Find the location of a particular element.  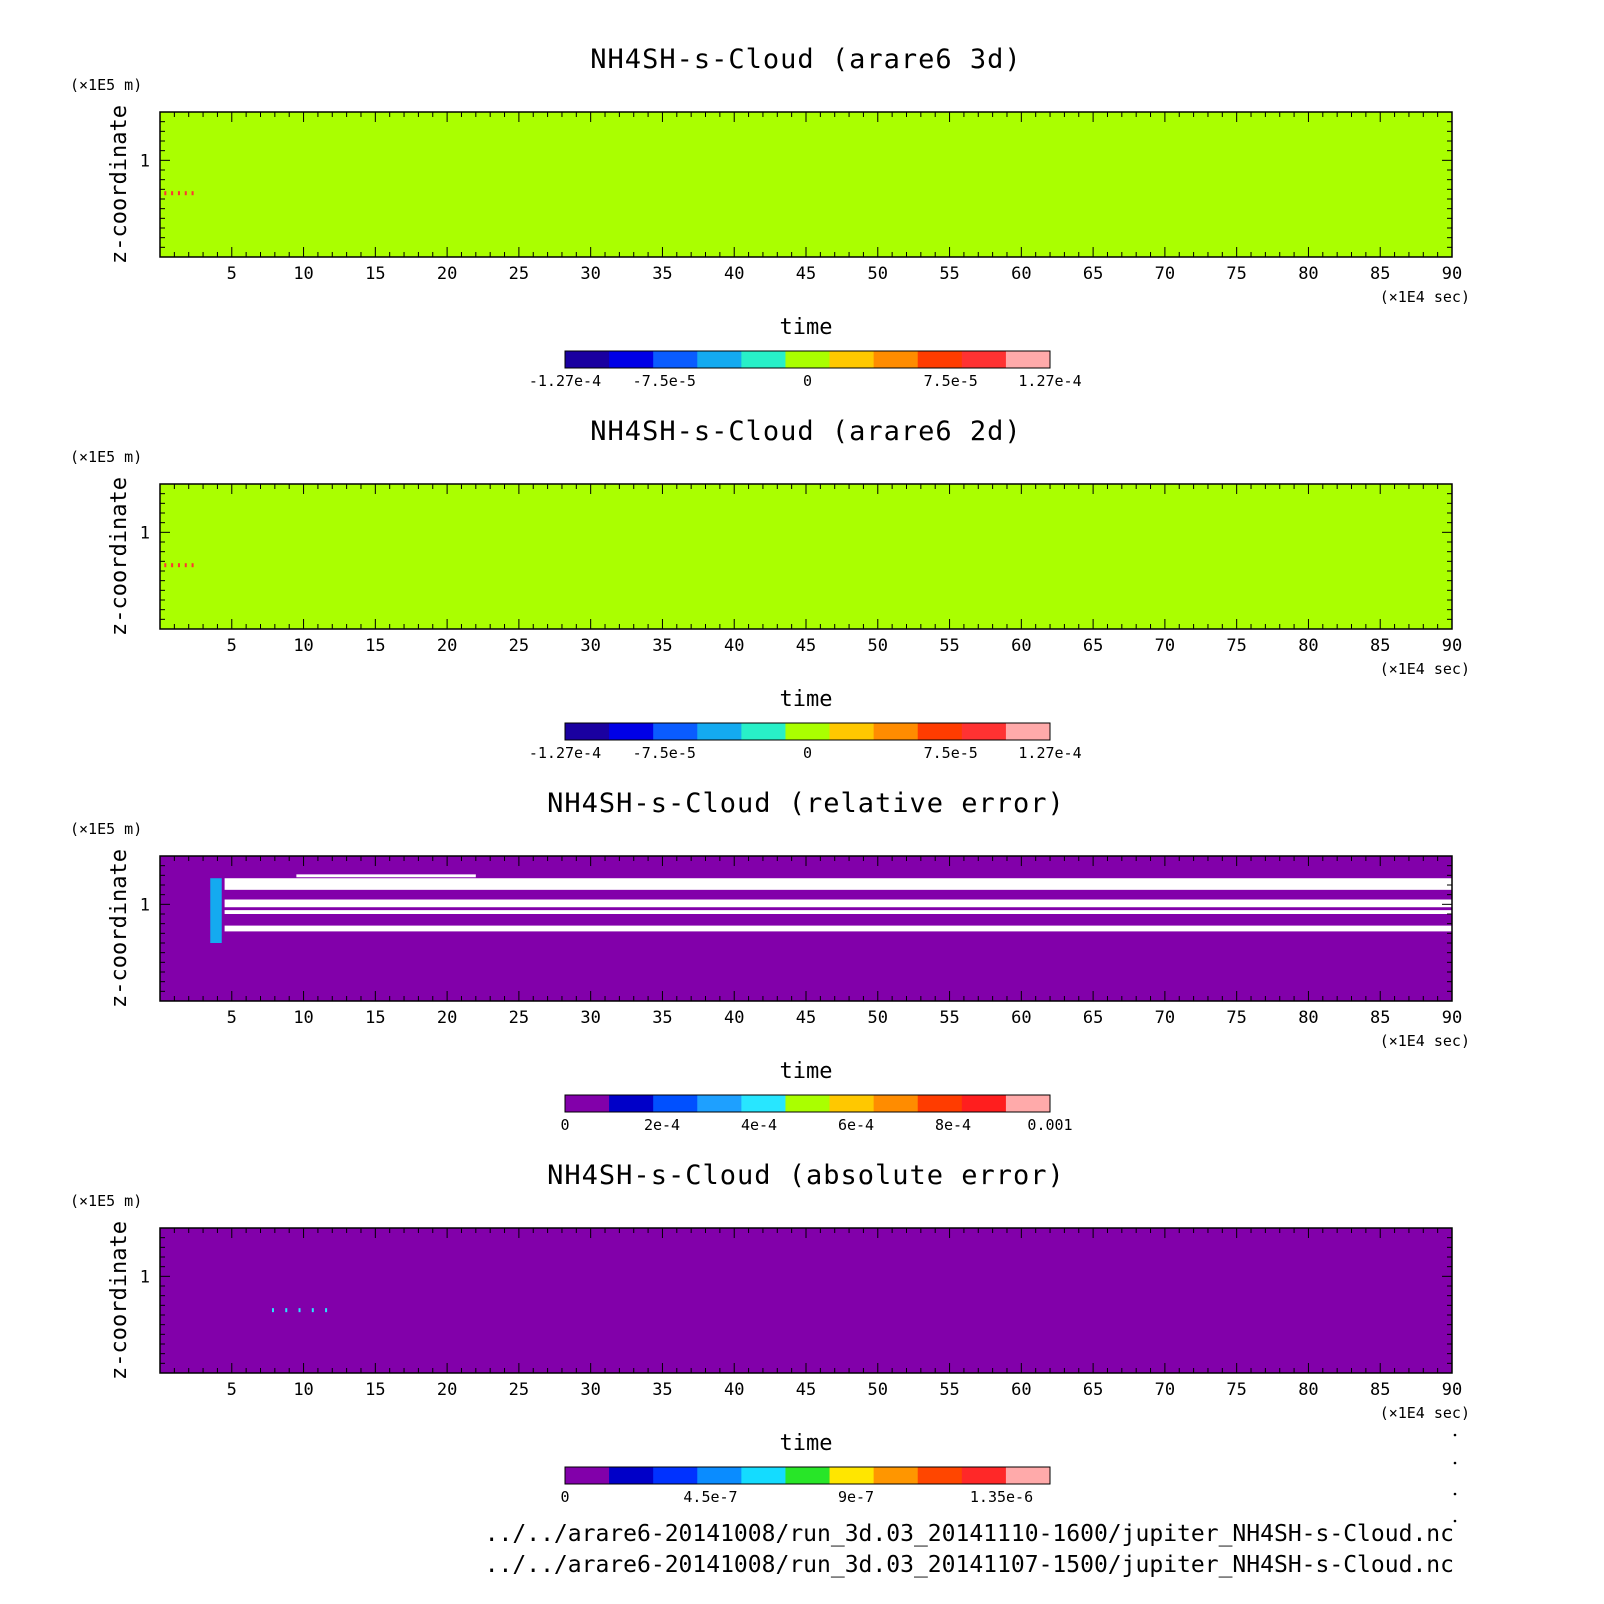

x-tick-label: 55 is located at coordinates (949, 1390).